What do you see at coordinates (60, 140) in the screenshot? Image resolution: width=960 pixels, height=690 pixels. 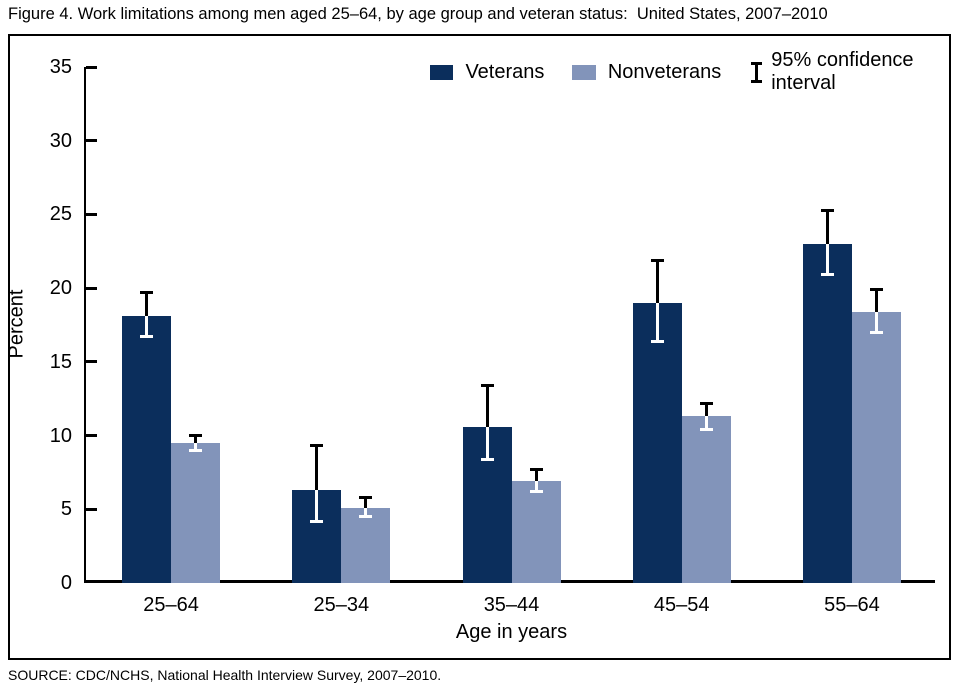 I see `y-tick-label-30: 30` at bounding box center [60, 140].